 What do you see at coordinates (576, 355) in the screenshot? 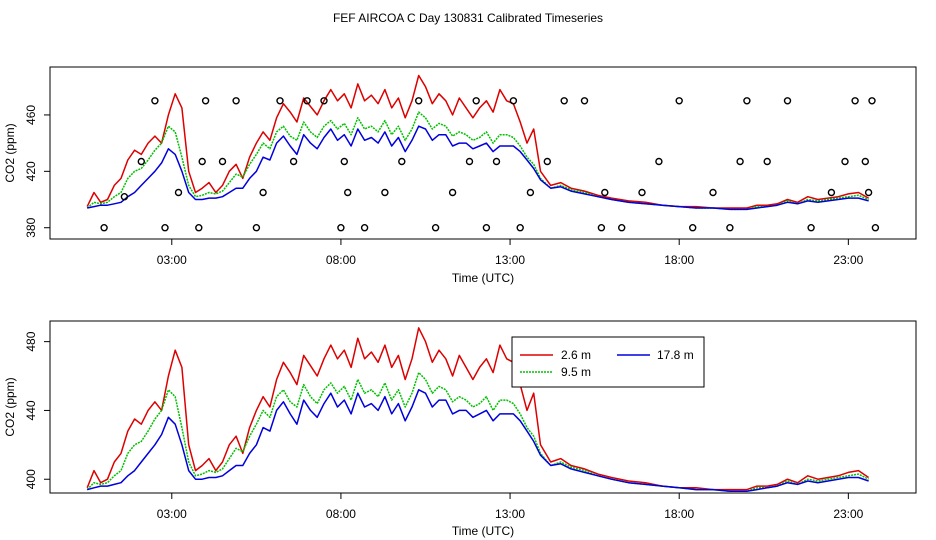
I see `legend-label-2-6m: 2.6 m` at bounding box center [576, 355].